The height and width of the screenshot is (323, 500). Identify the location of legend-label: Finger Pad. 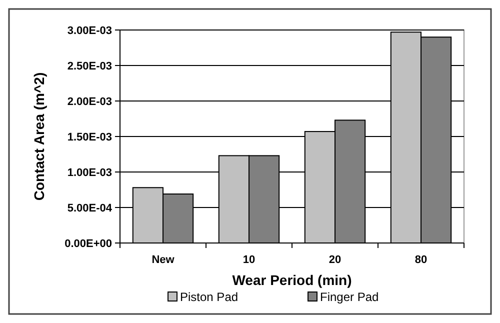
(349, 297).